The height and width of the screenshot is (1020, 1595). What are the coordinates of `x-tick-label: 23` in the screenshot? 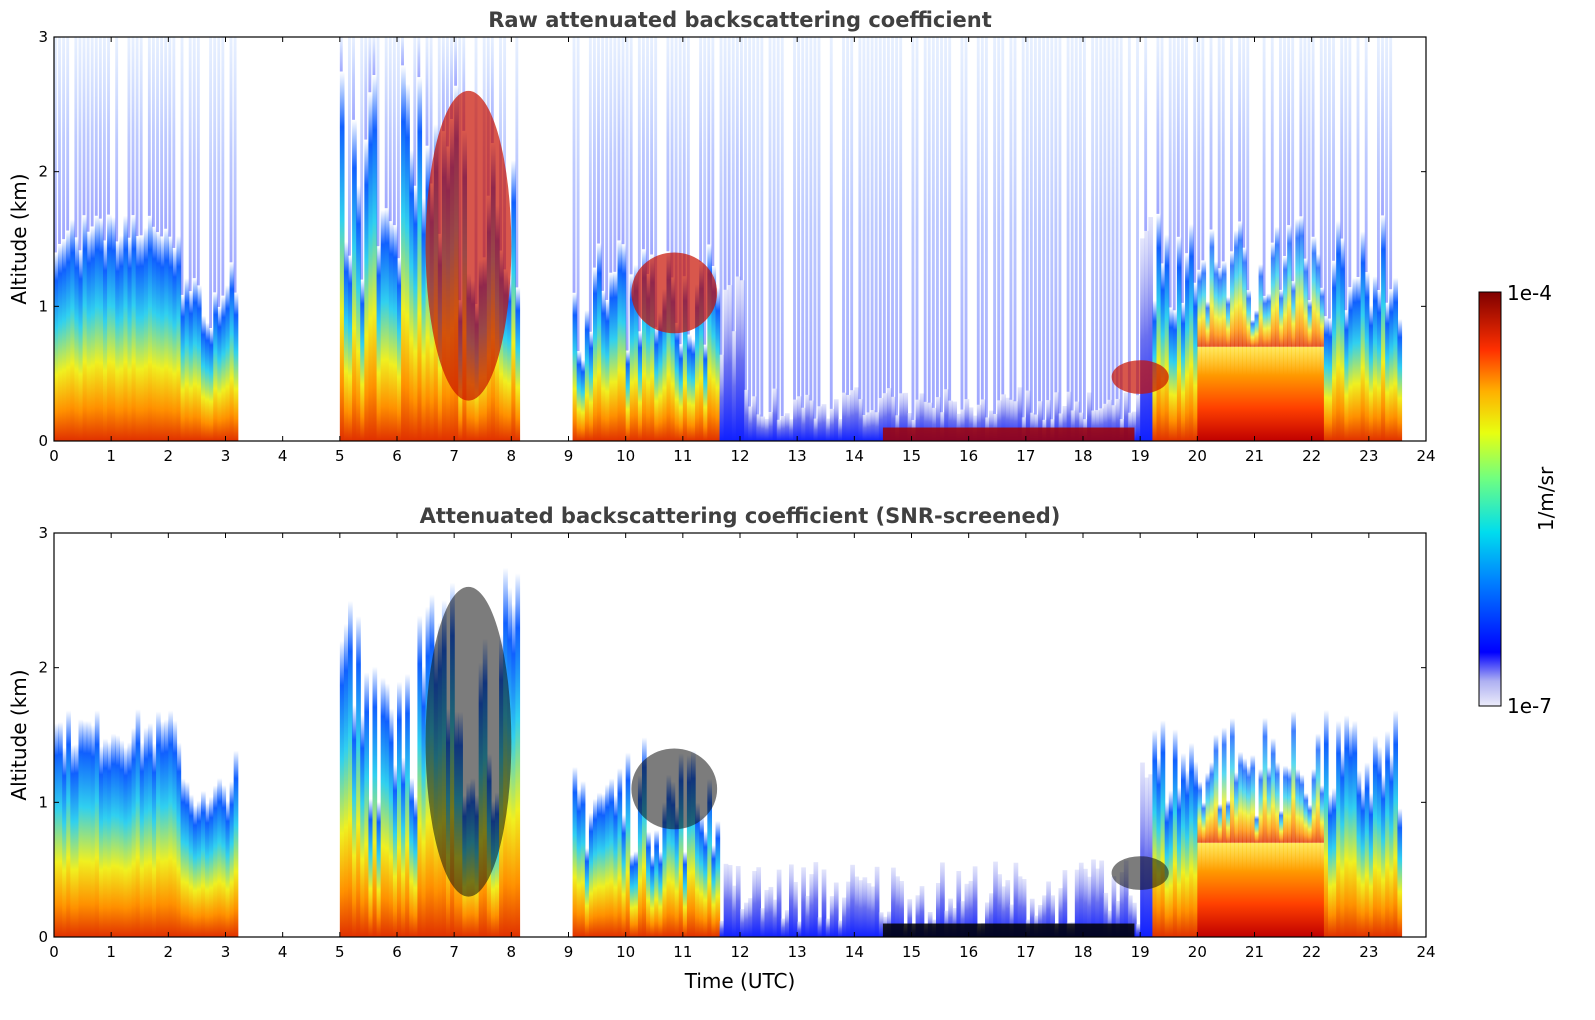 It's located at (1368, 456).